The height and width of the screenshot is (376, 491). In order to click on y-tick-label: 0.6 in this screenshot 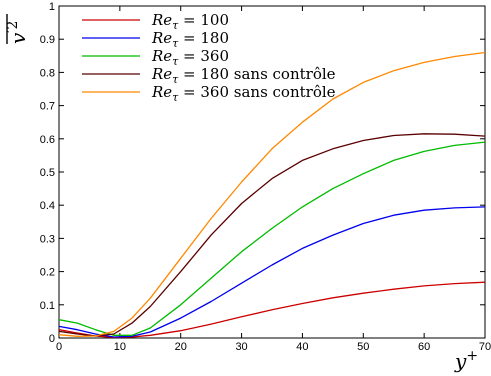, I will do `click(47, 140)`.